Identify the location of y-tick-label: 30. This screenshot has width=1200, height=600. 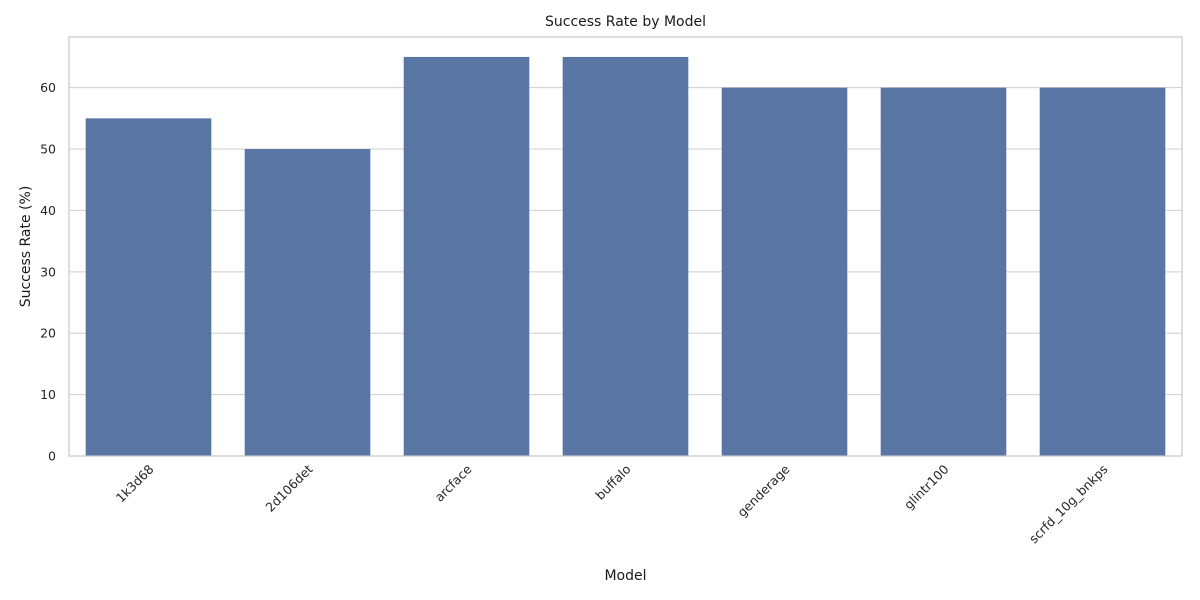
(48, 271).